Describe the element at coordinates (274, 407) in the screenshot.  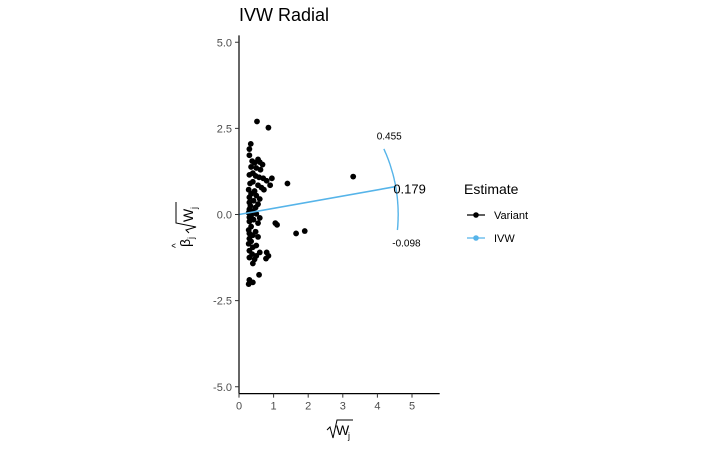
I see `x-tick-label: 1` at that location.